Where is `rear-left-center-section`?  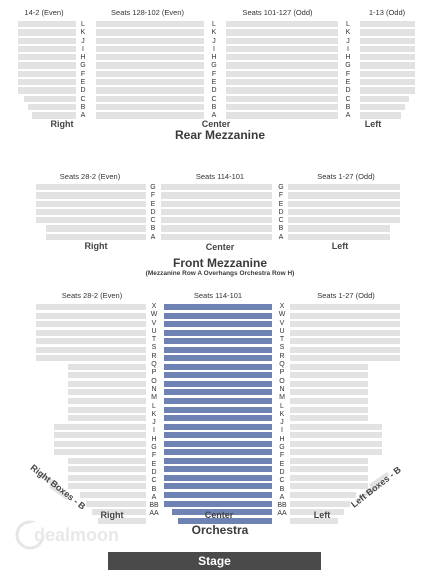 rear-left-center-section is located at coordinates (150, 71).